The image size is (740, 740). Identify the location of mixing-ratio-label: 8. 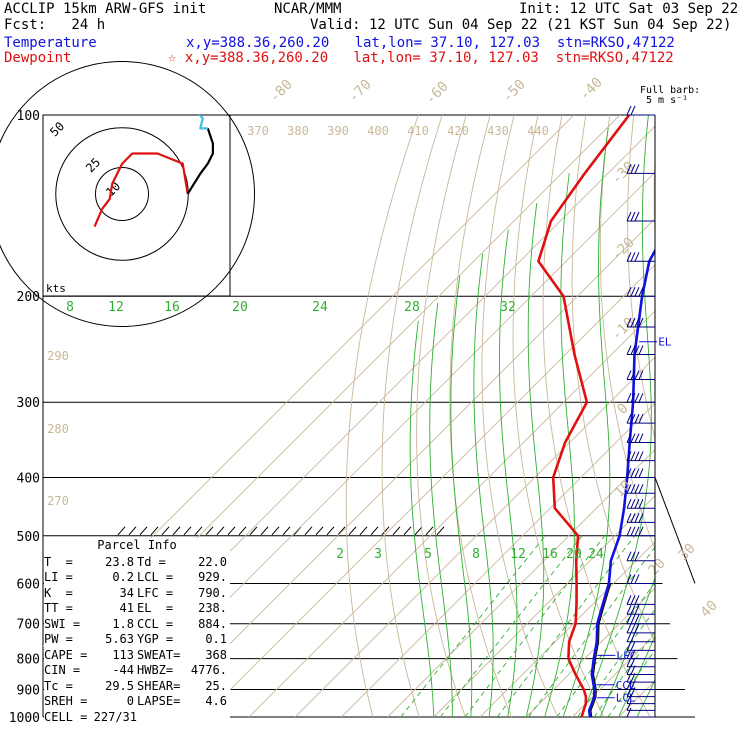
(476, 554).